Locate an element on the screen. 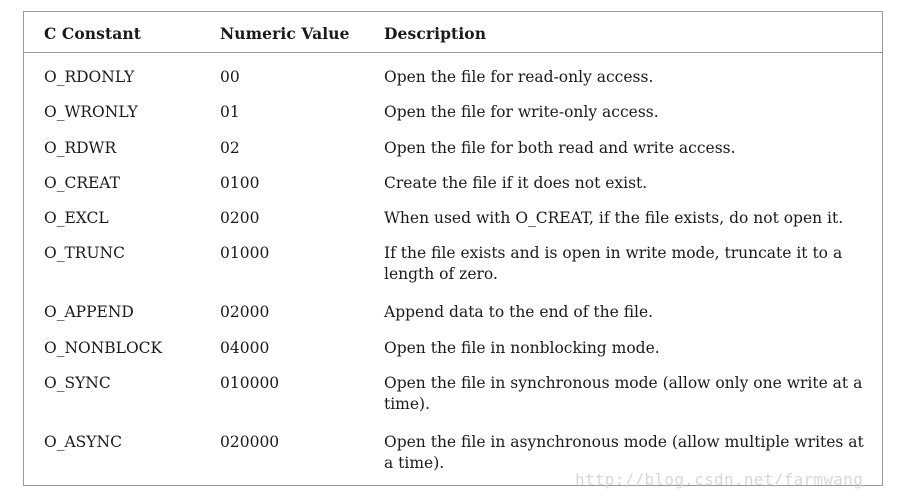 This screenshot has width=909, height=504. constant-cell: O_CREAT is located at coordinates (82, 183).